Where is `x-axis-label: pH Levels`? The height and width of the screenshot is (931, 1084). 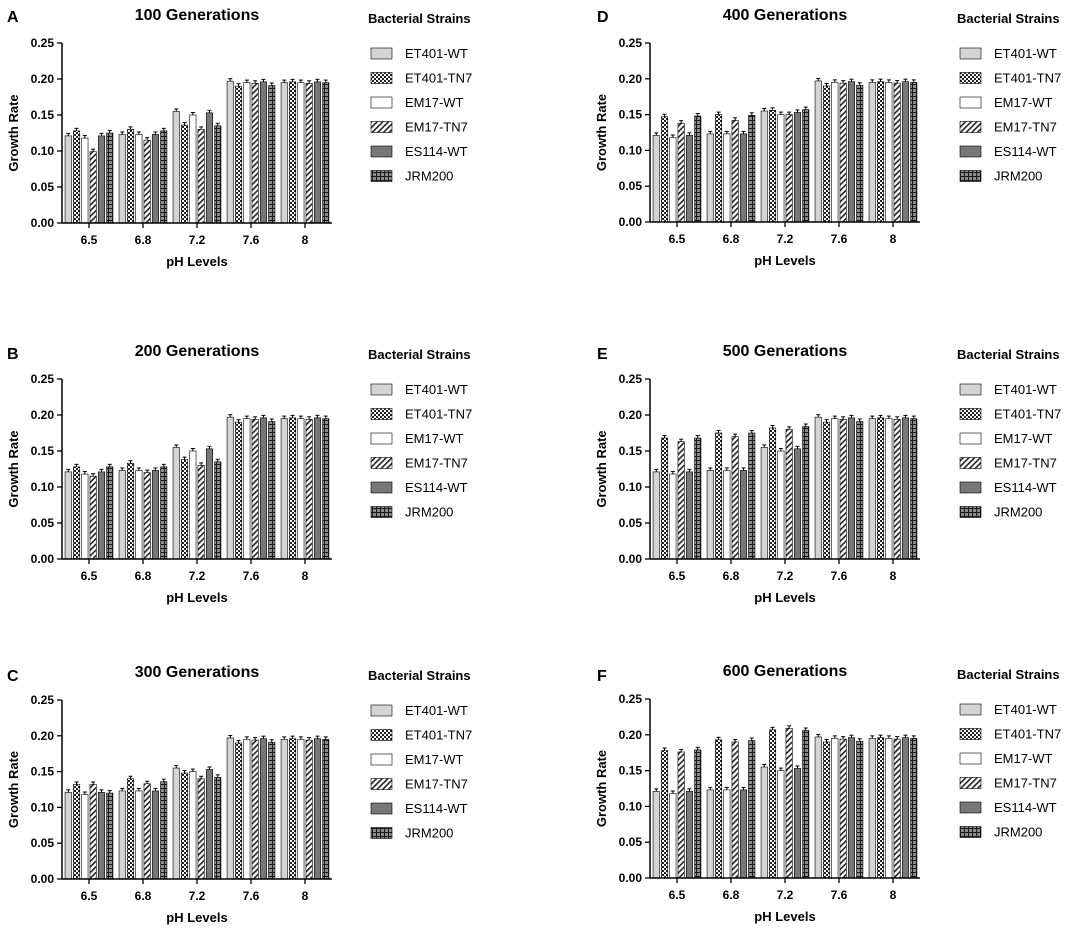 x-axis-label: pH Levels is located at coordinates (784, 597).